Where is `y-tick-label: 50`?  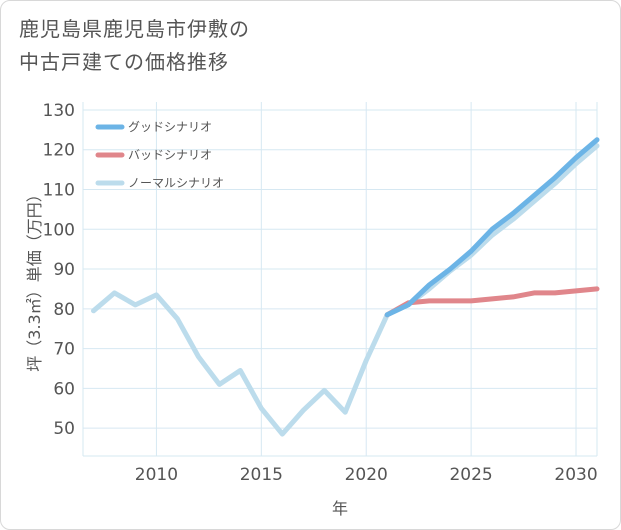
y-tick-label: 50 is located at coordinates (64, 429).